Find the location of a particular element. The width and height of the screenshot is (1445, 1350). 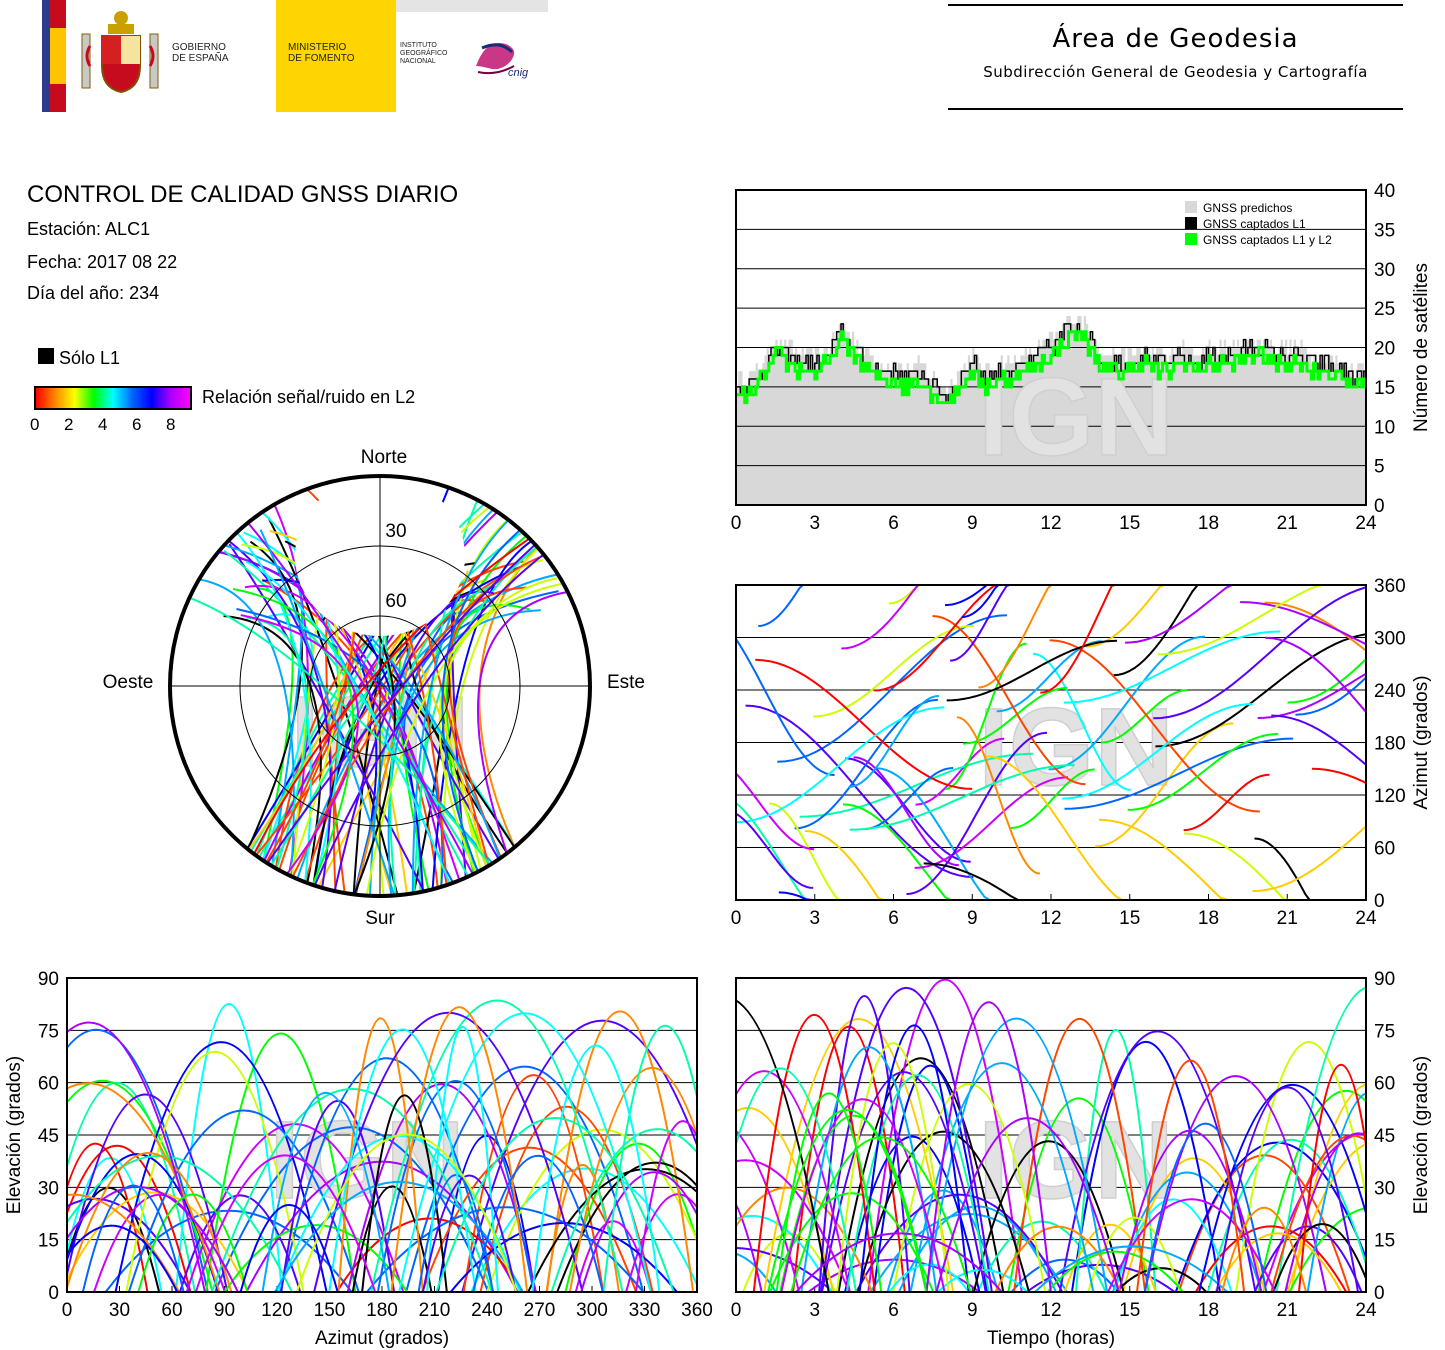

legend-swatch is located at coordinates (1191, 223).